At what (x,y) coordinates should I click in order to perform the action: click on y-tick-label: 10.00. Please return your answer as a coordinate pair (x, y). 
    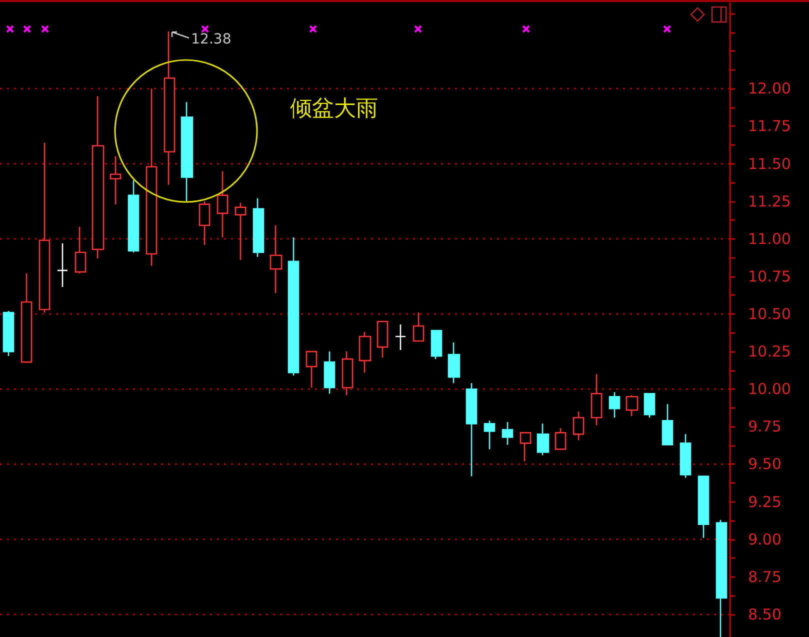
    Looking at the image, I should click on (769, 389).